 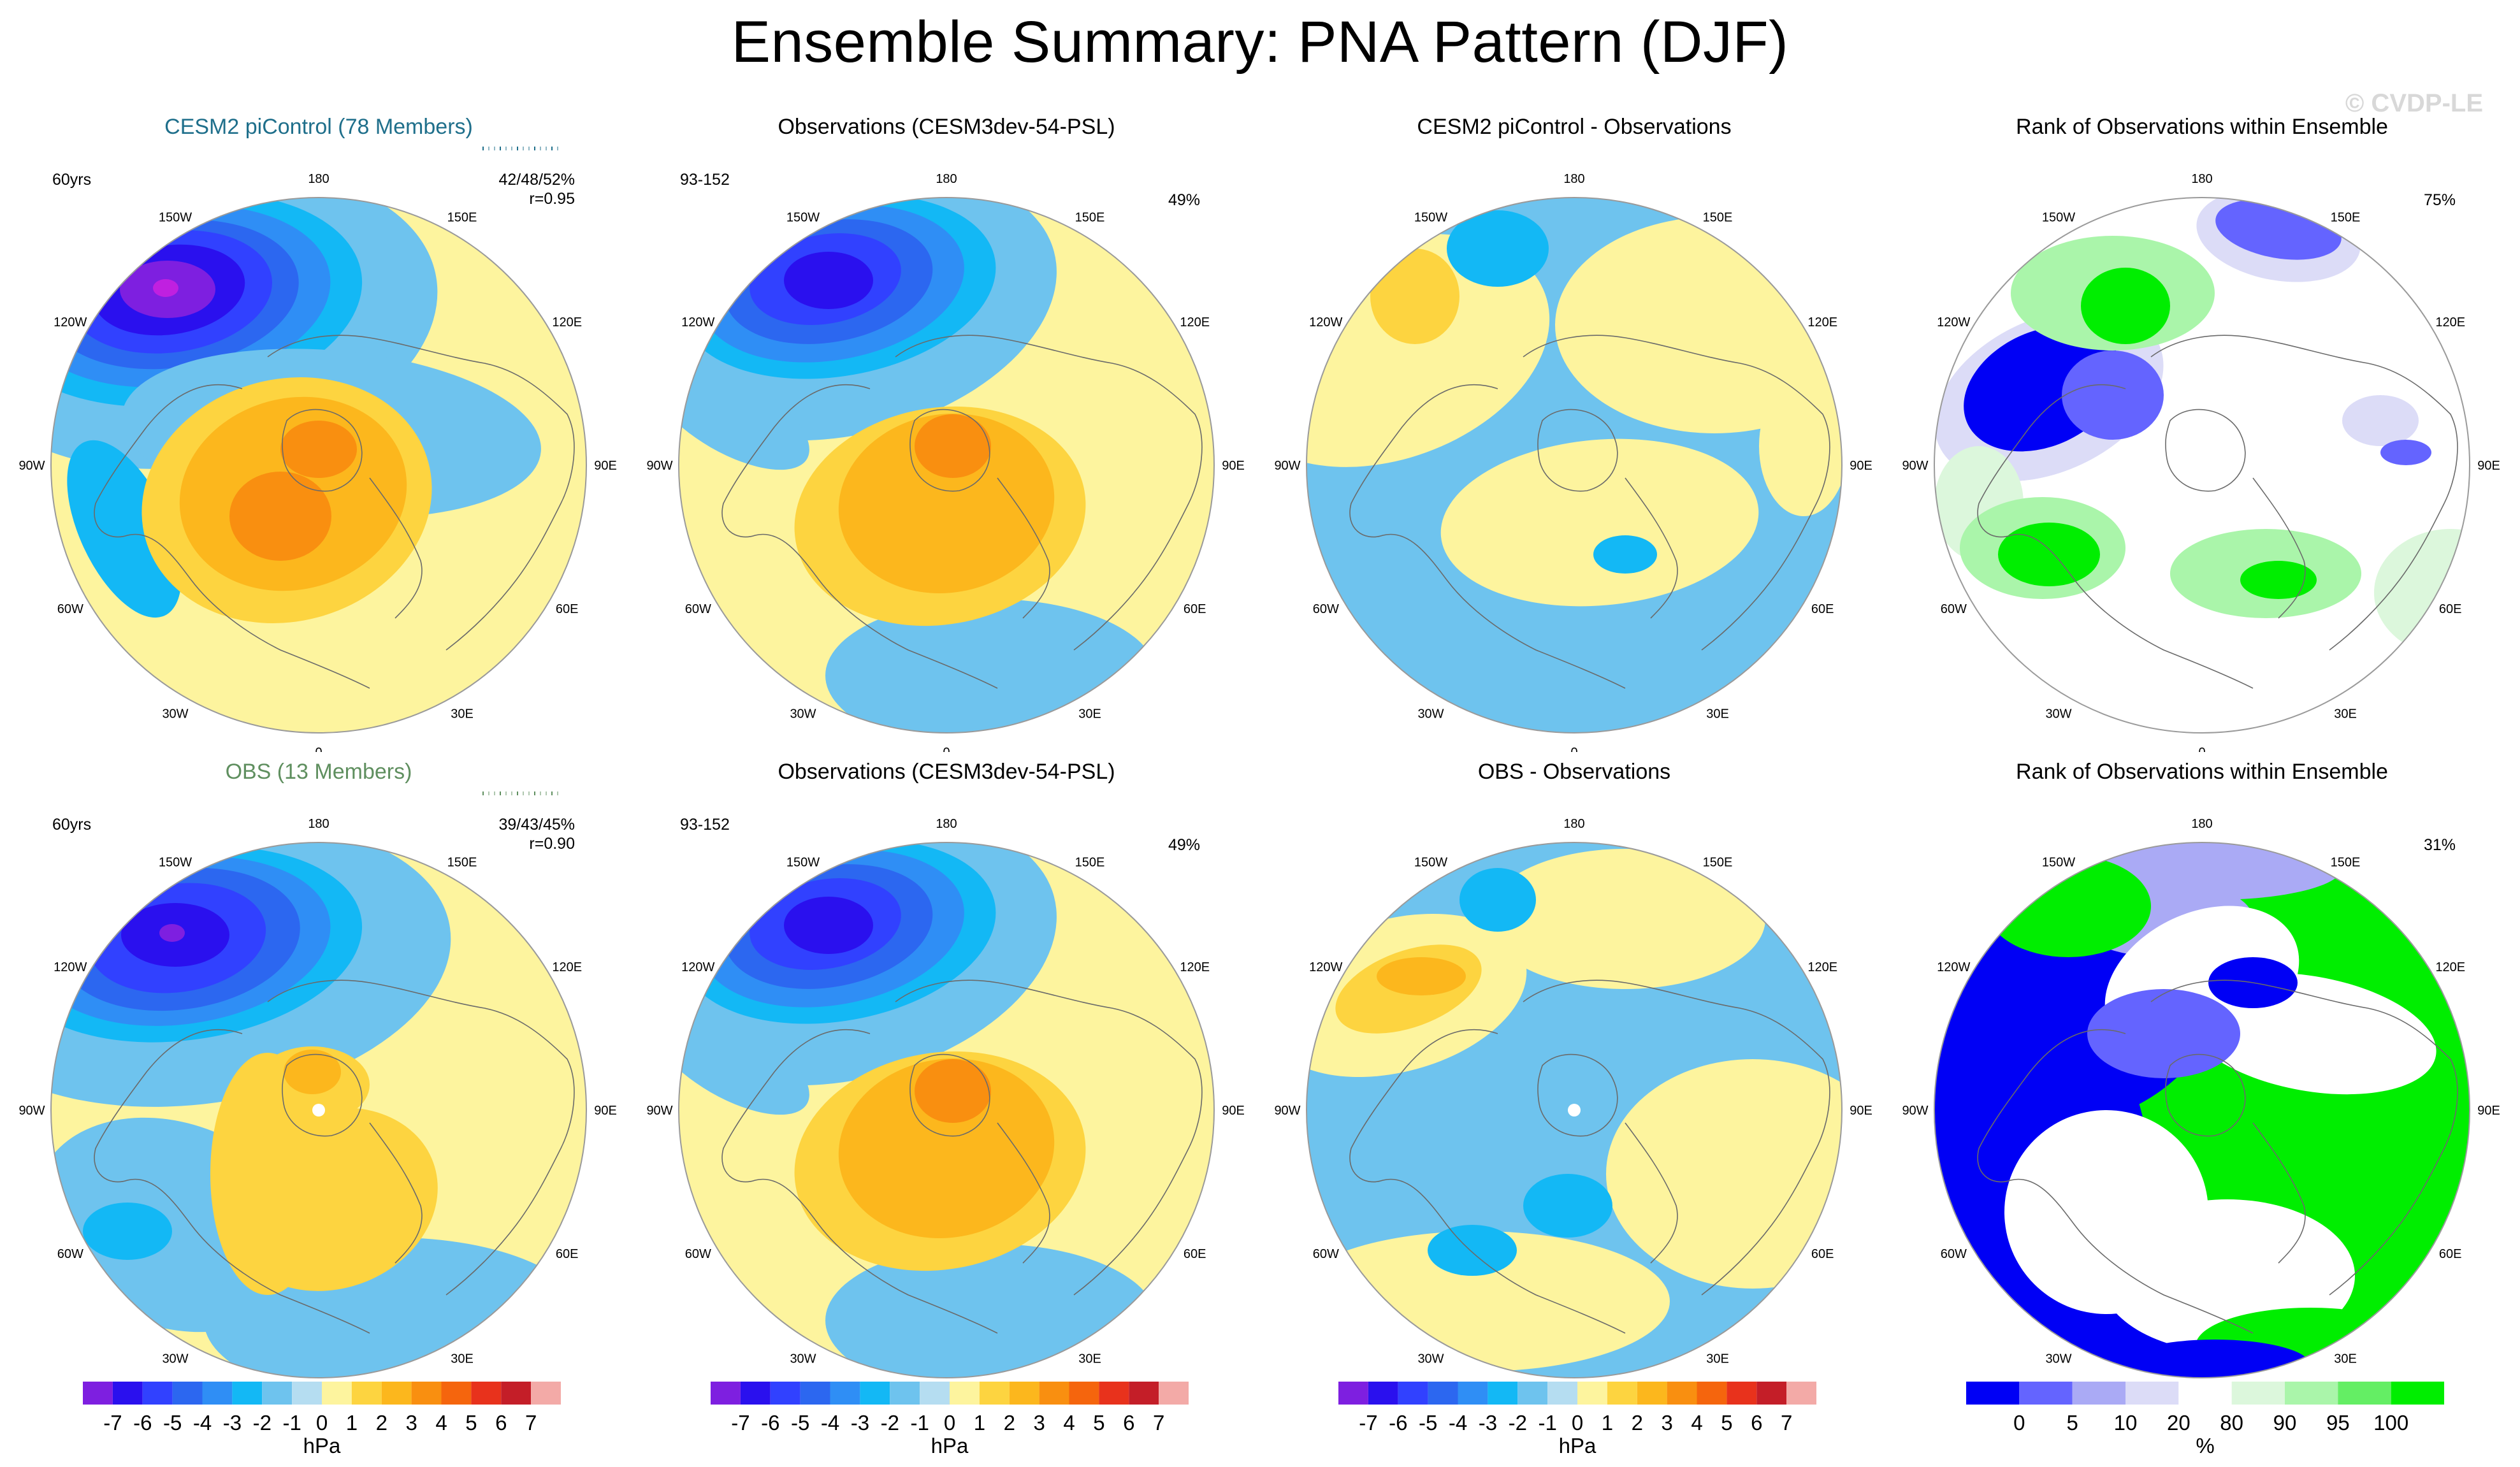 I want to click on colorbar-tick-label: 95, so click(x=2338, y=1423).